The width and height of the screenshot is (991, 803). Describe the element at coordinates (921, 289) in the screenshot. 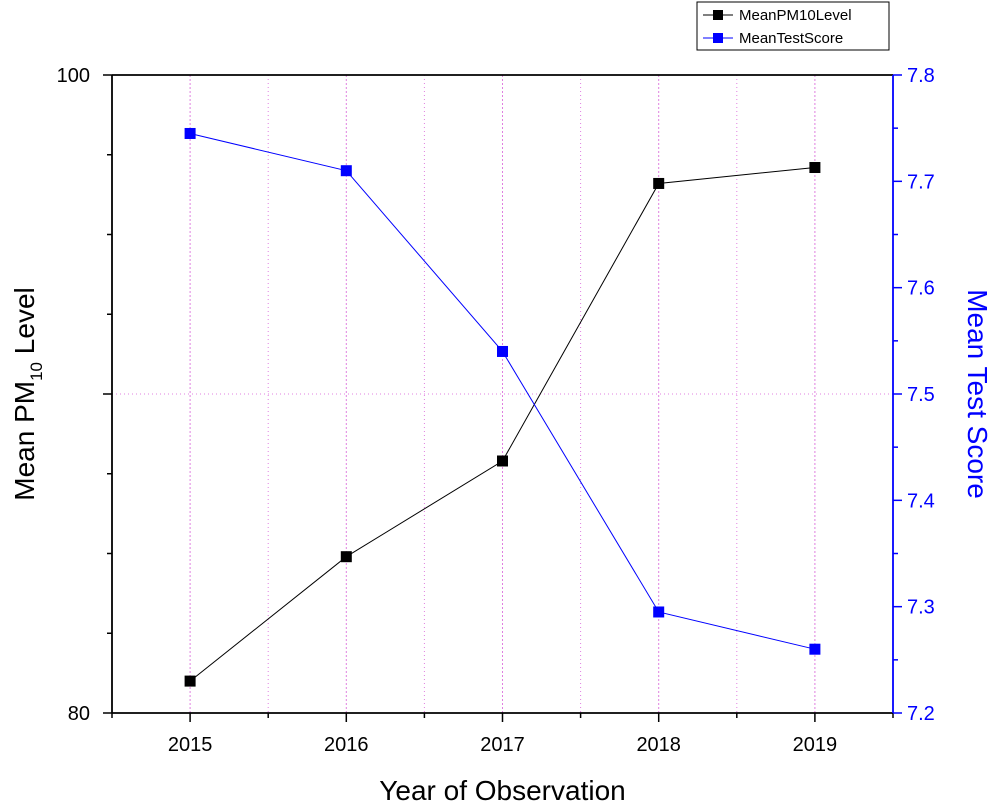

I see `y-right-tick-label: 7.6` at that location.